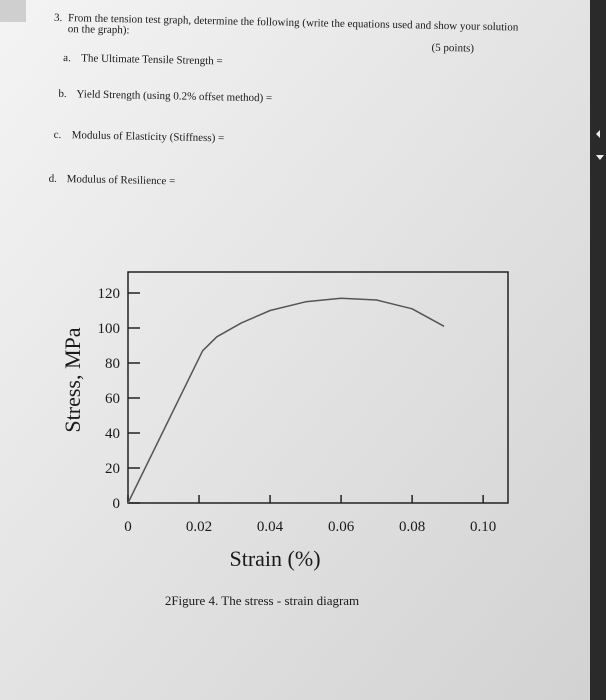  What do you see at coordinates (117, 504) in the screenshot?
I see `y-tick-label: 0` at bounding box center [117, 504].